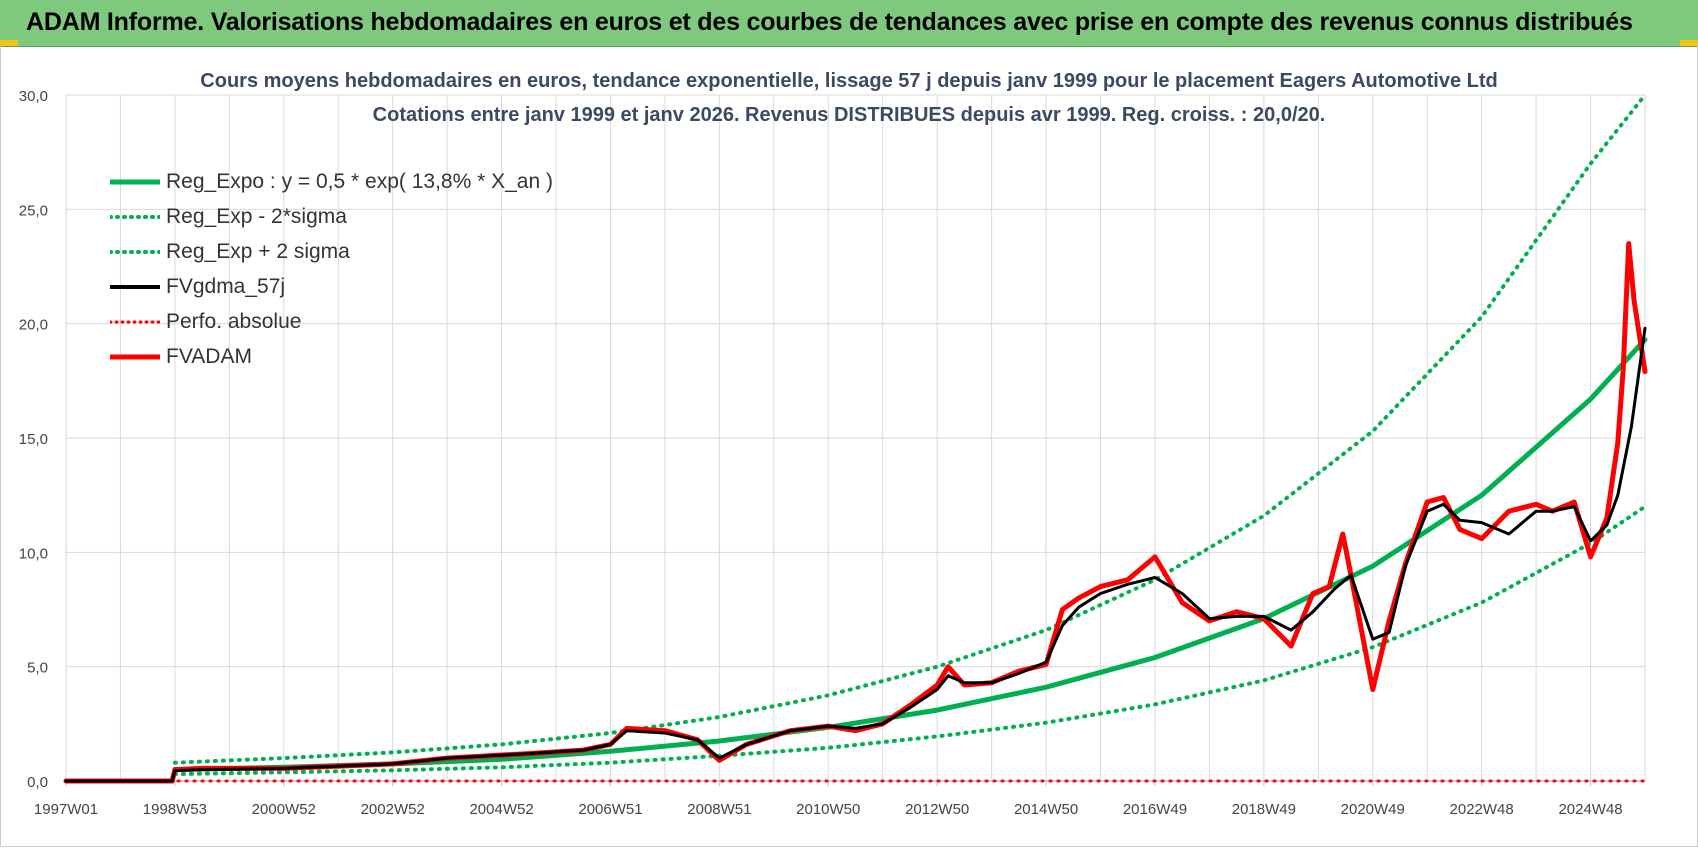 The height and width of the screenshot is (848, 1698). I want to click on legend-item: Perfo. absolue, so click(331, 321).